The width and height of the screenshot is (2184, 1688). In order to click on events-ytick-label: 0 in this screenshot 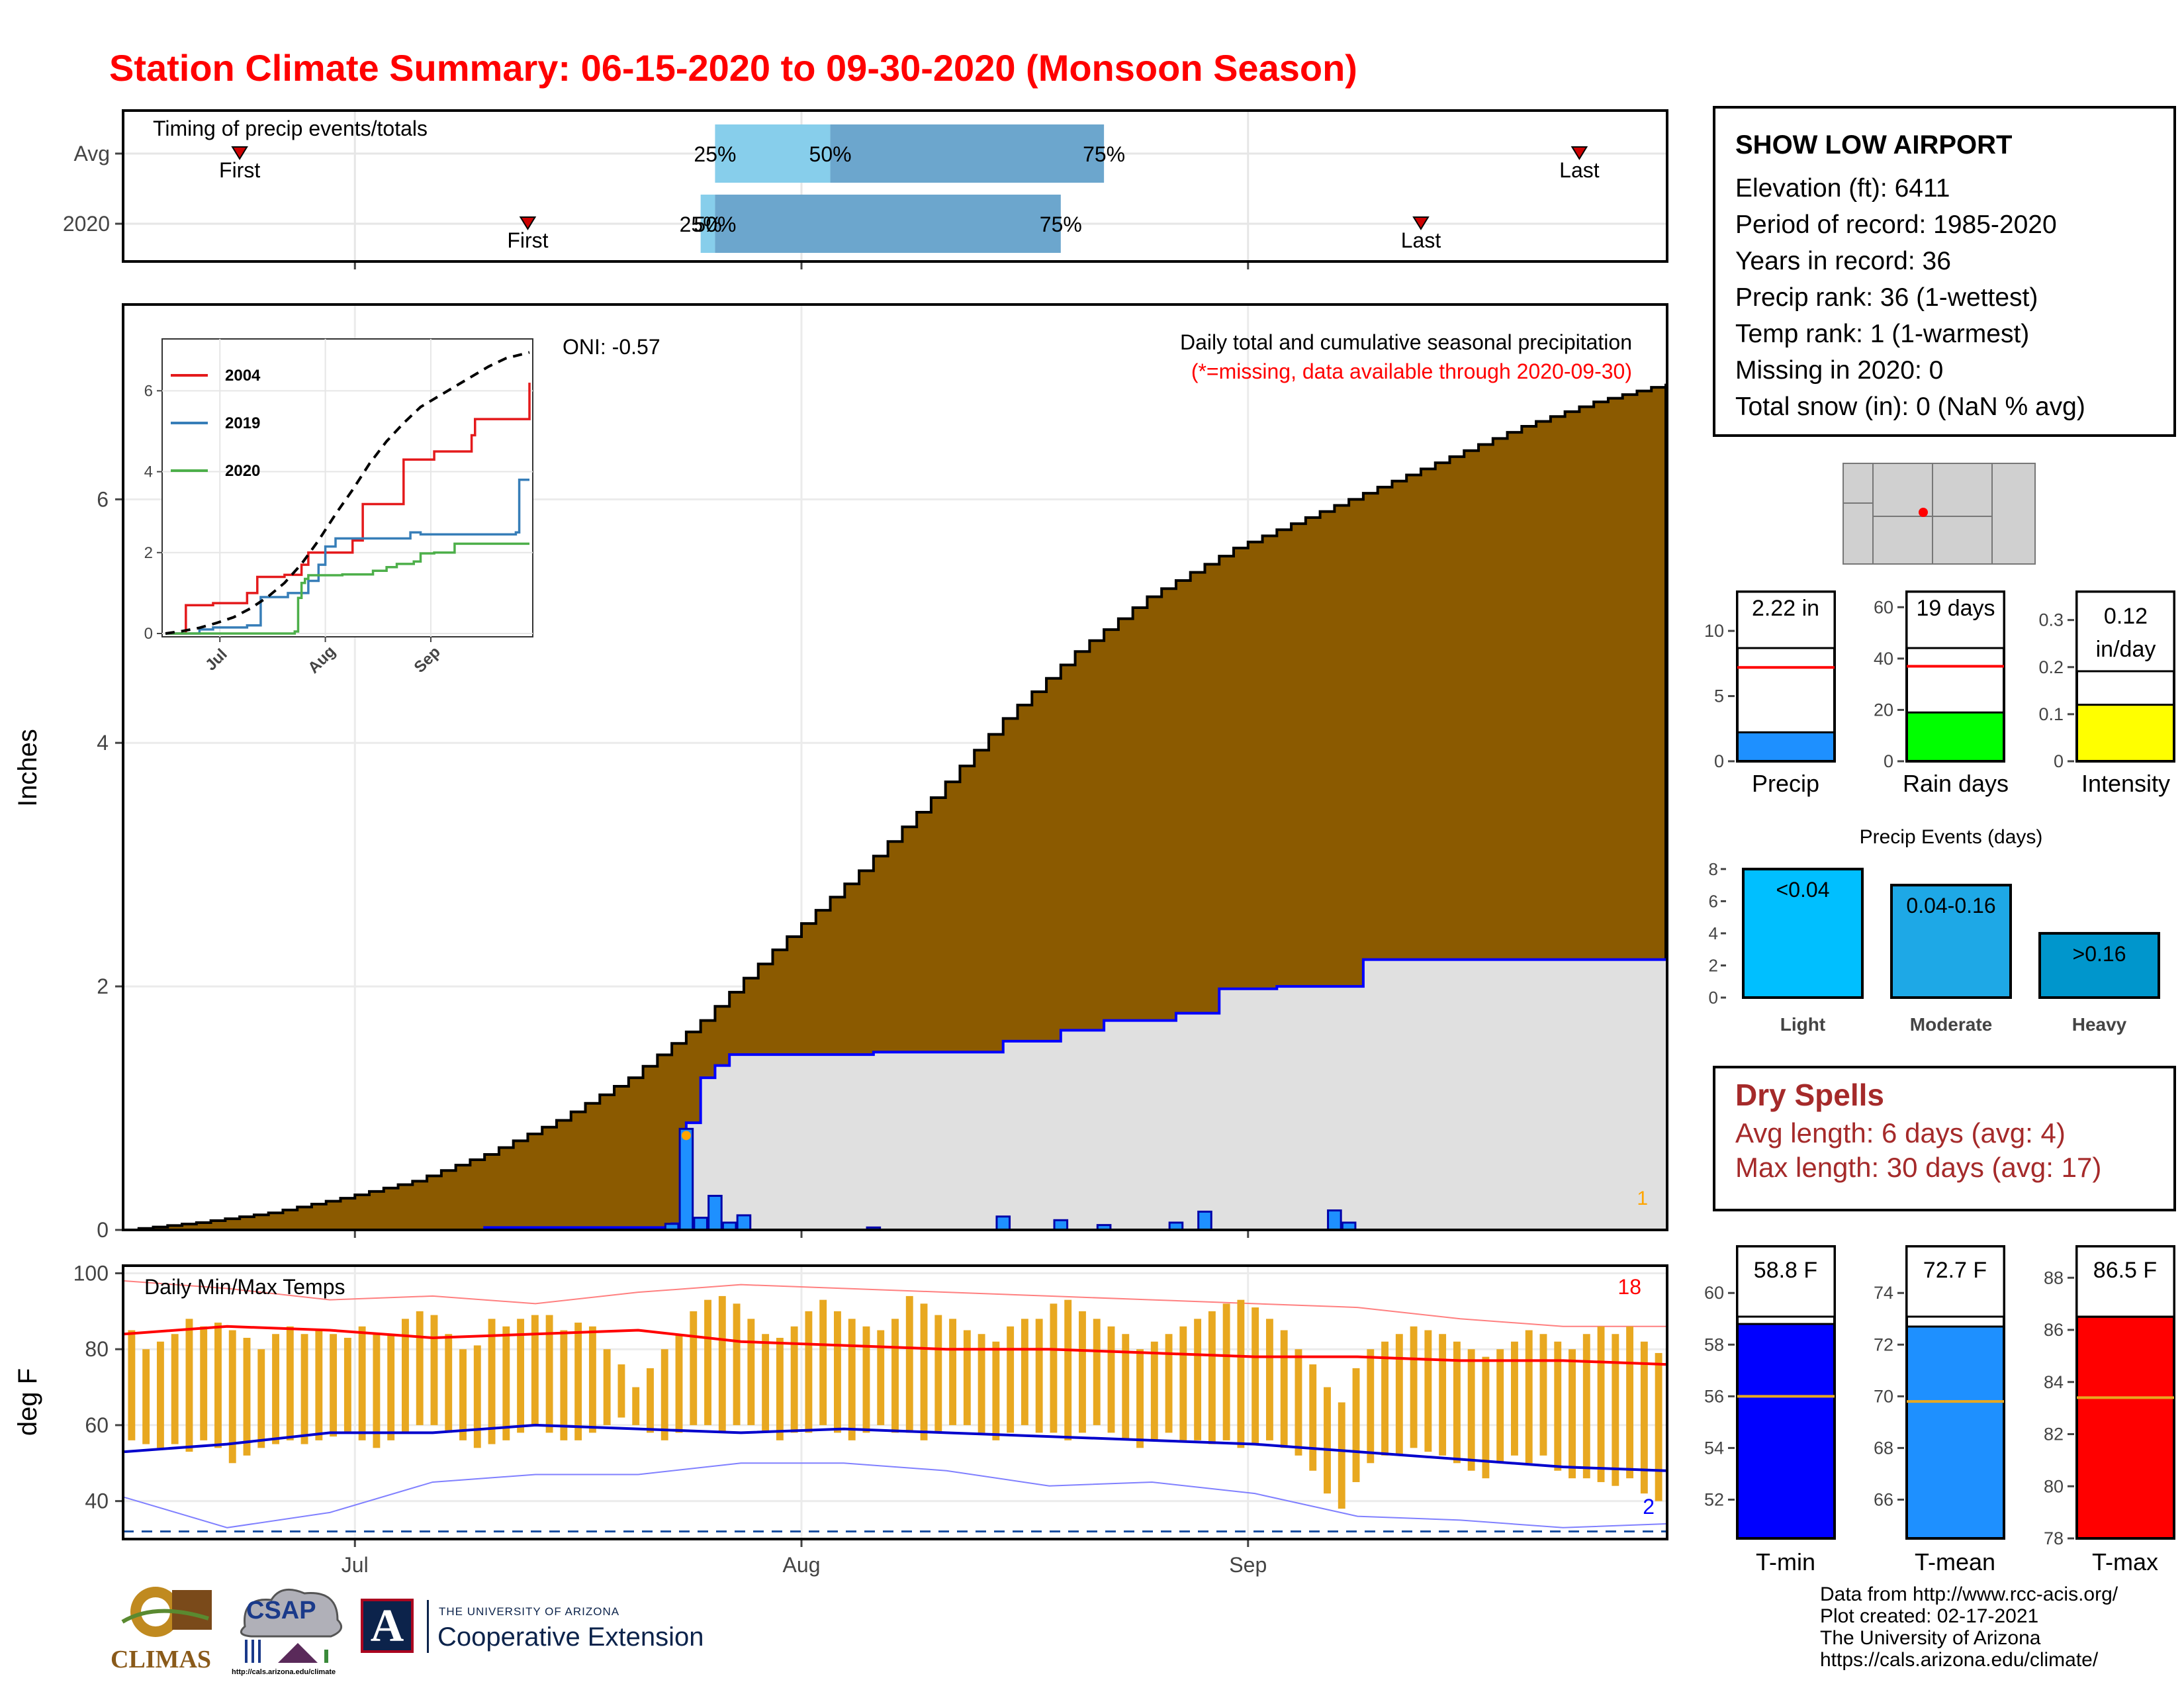, I will do `click(1713, 998)`.